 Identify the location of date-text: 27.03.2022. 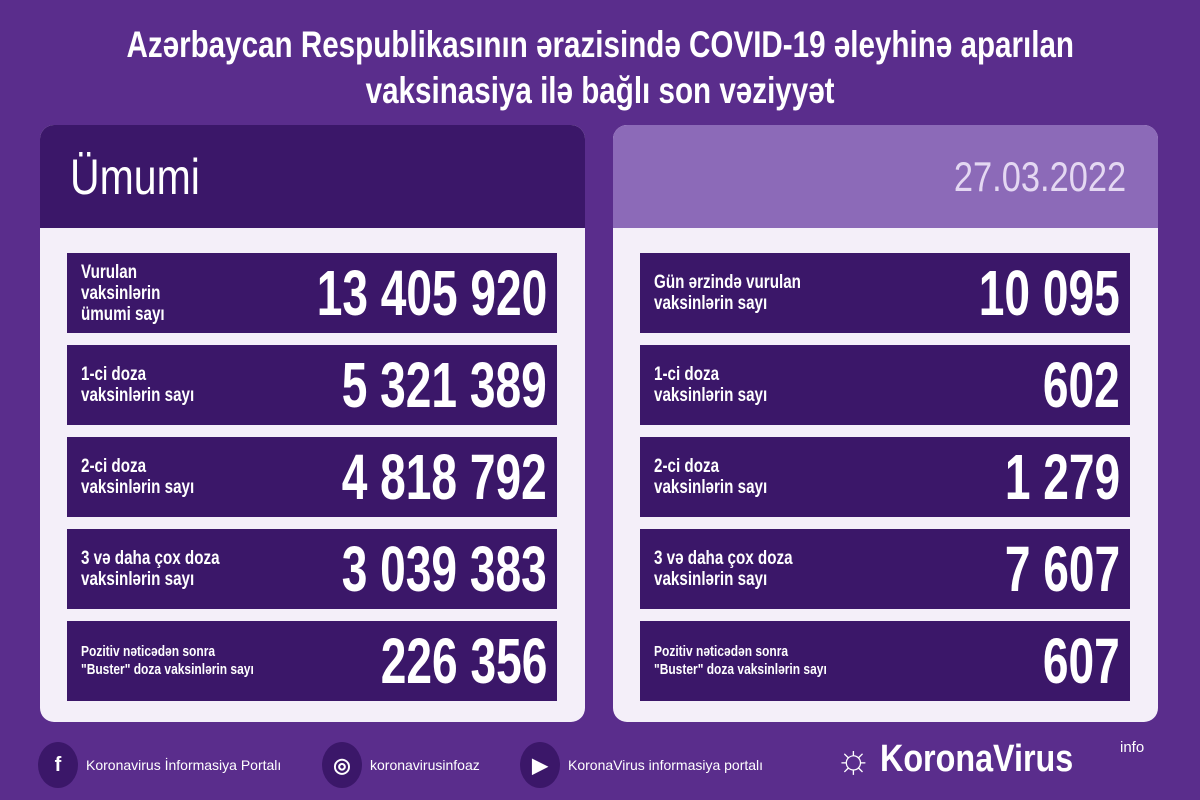
(1039, 176).